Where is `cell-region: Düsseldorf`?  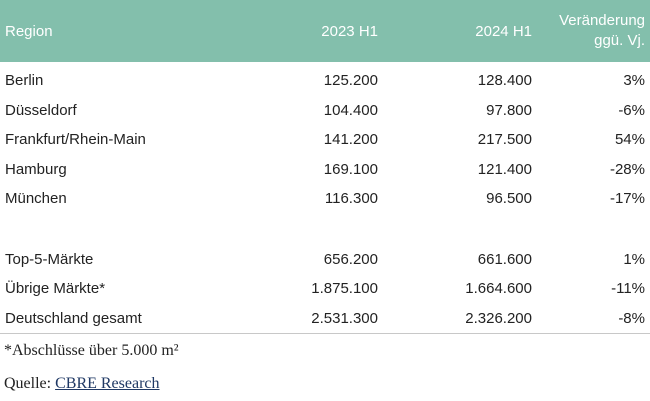 cell-region: Düsseldorf is located at coordinates (41, 110).